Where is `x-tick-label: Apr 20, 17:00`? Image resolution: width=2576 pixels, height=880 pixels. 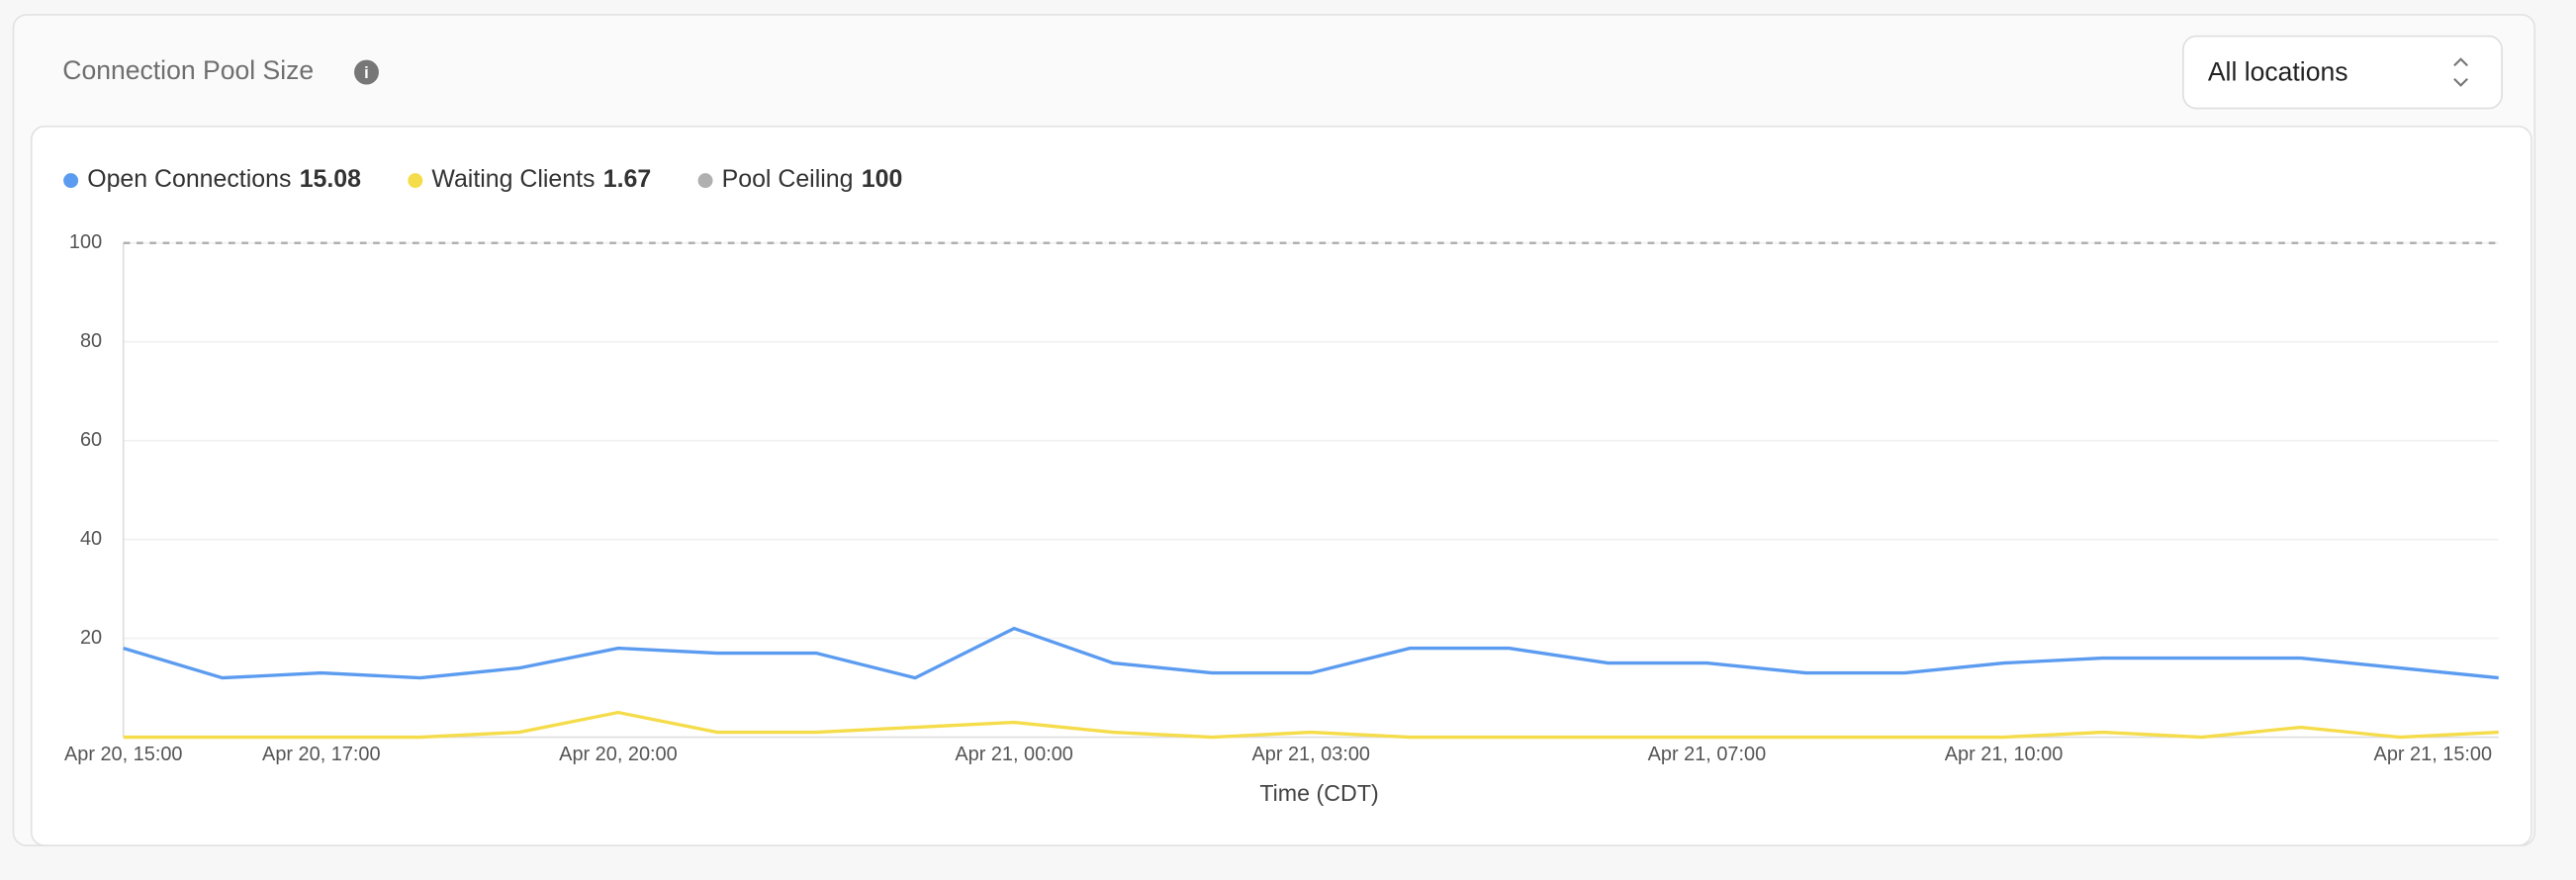
x-tick-label: Apr 20, 17:00 is located at coordinates (321, 755).